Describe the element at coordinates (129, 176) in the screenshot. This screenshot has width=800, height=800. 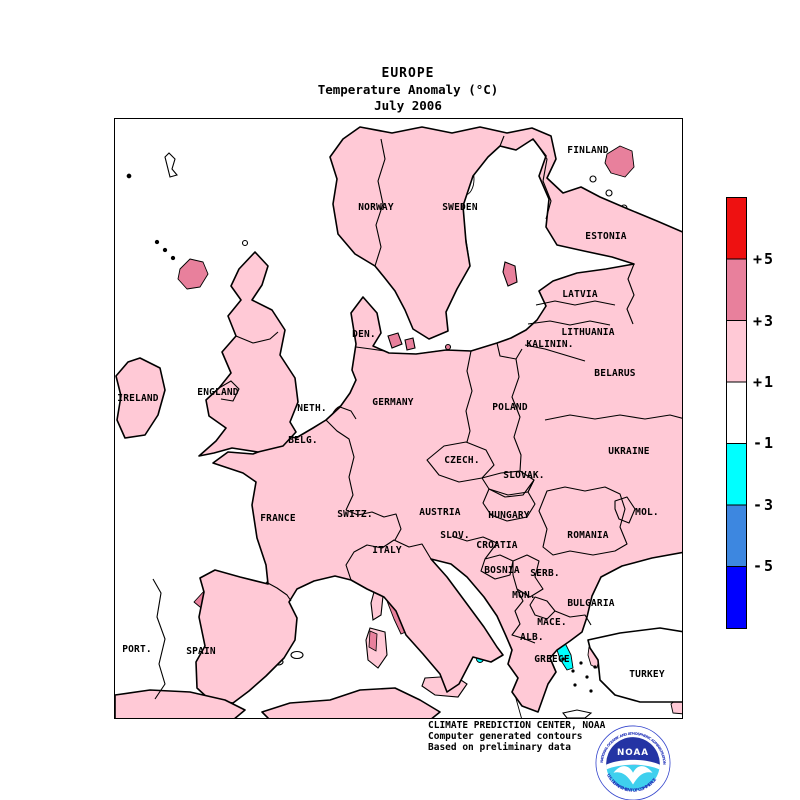
I see `faroe-islet` at that location.